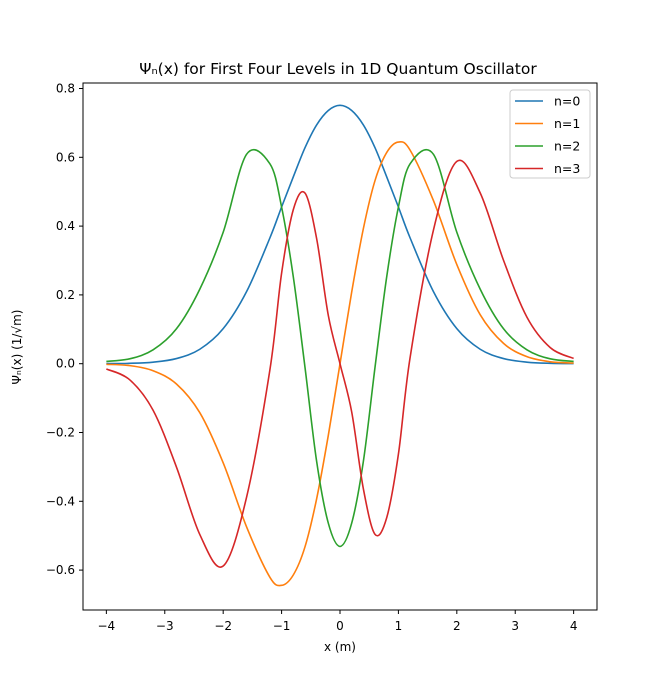  Describe the element at coordinates (340, 626) in the screenshot. I see `x-tick-label: 0` at that location.